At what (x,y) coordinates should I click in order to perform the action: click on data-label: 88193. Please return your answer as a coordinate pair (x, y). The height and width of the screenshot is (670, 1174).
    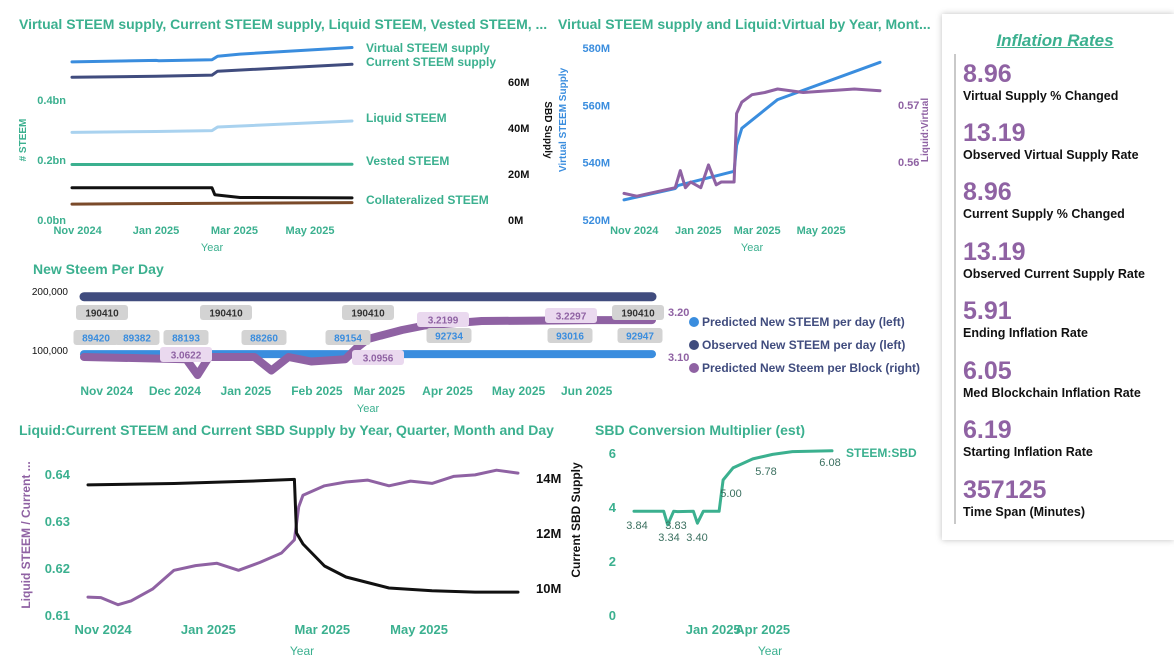
    Looking at the image, I should click on (186, 339).